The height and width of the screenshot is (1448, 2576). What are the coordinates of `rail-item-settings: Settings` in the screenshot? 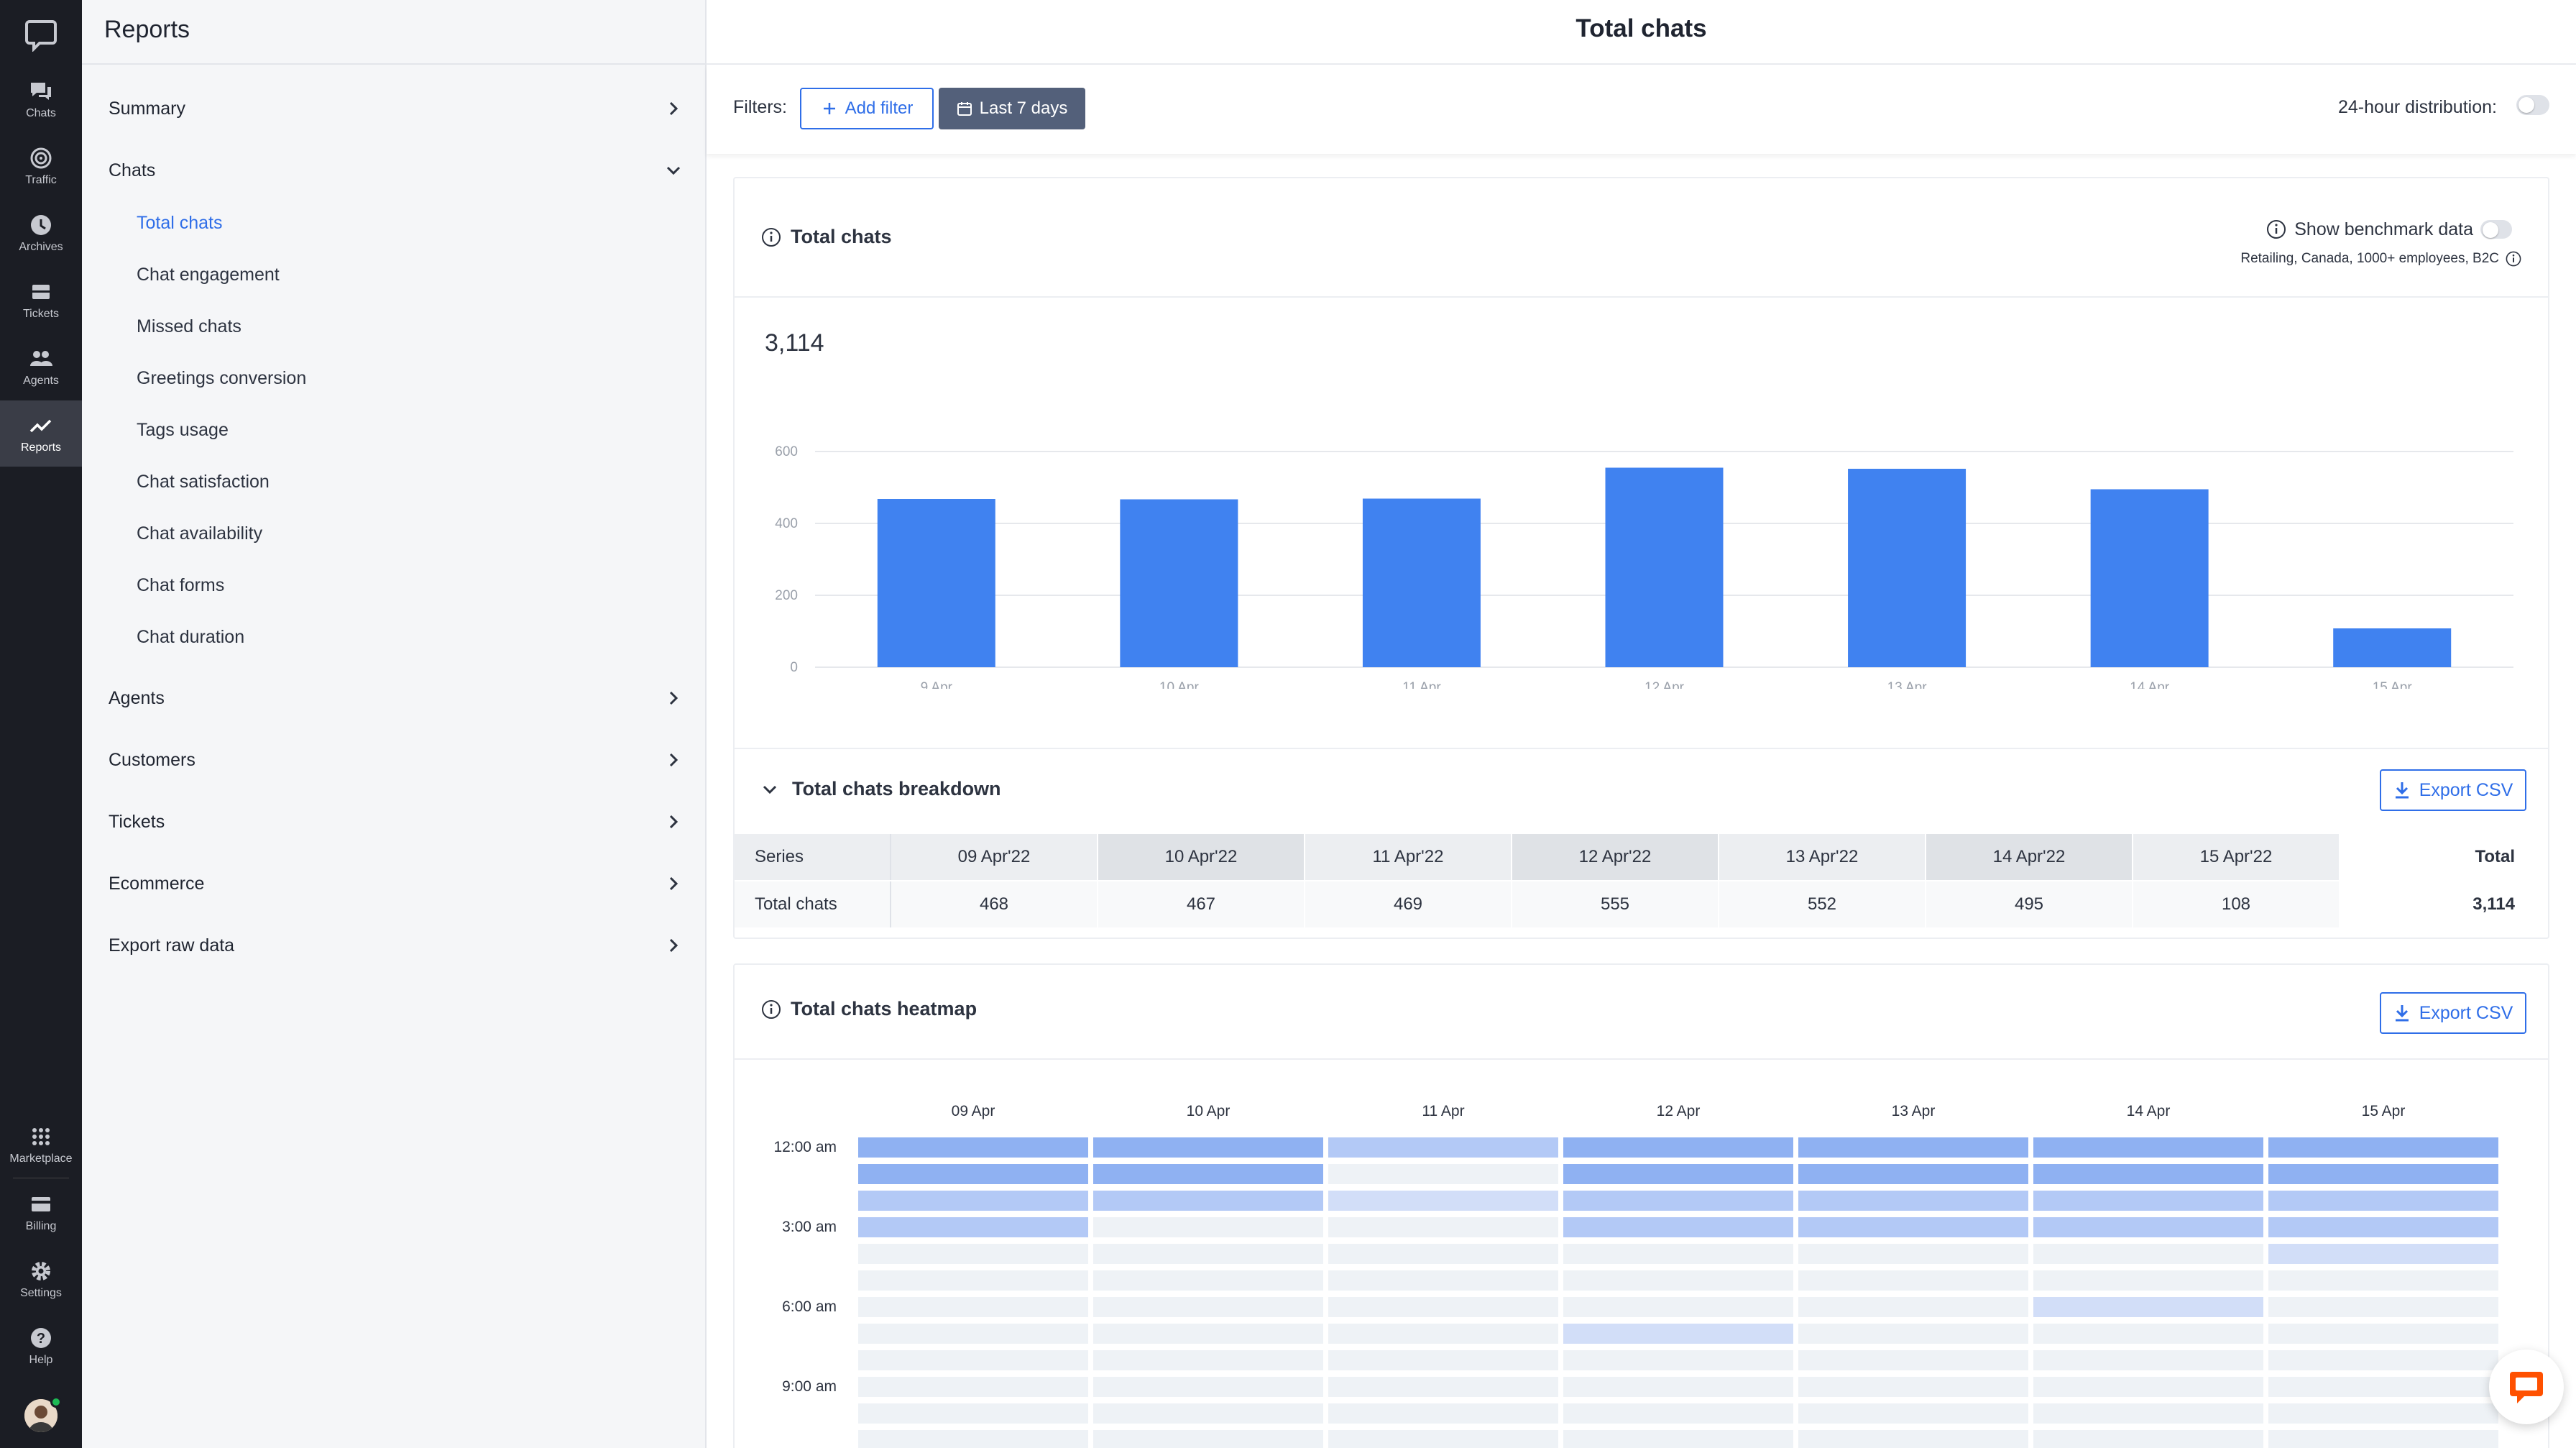 It's located at (41, 1279).